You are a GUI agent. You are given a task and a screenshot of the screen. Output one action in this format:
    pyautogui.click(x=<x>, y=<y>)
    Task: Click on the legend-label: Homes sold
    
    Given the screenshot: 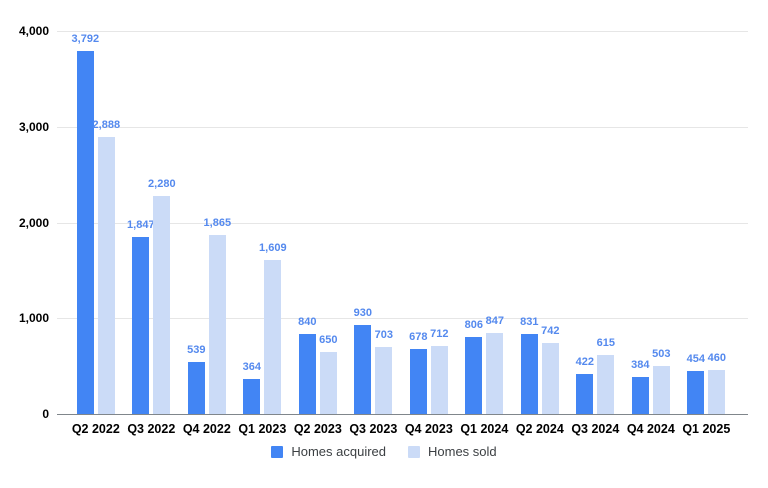 What is the action you would take?
    pyautogui.click(x=462, y=451)
    